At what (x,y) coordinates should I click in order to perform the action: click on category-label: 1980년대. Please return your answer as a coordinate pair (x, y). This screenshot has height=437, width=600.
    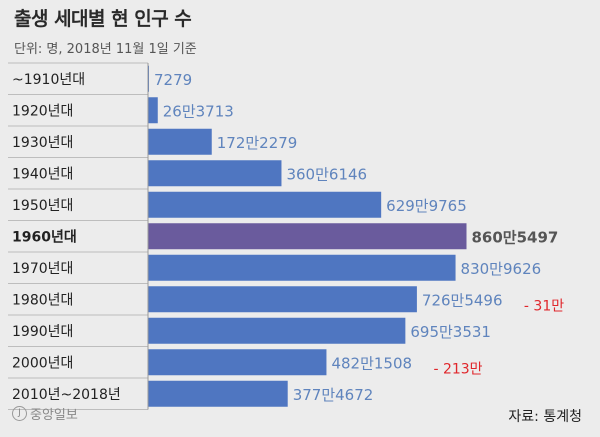
    Looking at the image, I should click on (42, 300).